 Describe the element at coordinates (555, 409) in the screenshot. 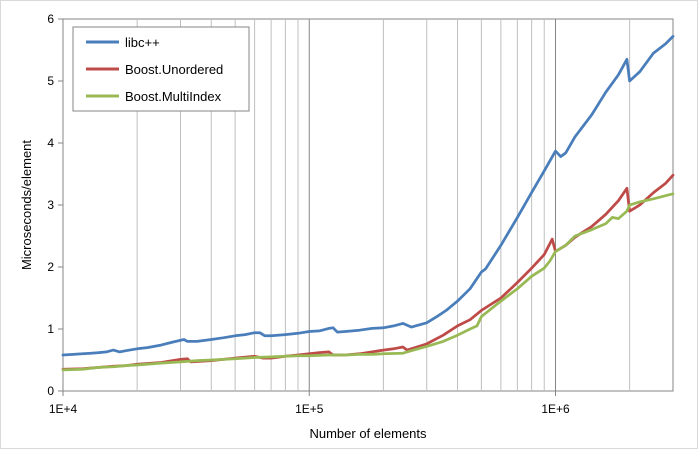

I see `x-tick-label: 1E+6` at that location.